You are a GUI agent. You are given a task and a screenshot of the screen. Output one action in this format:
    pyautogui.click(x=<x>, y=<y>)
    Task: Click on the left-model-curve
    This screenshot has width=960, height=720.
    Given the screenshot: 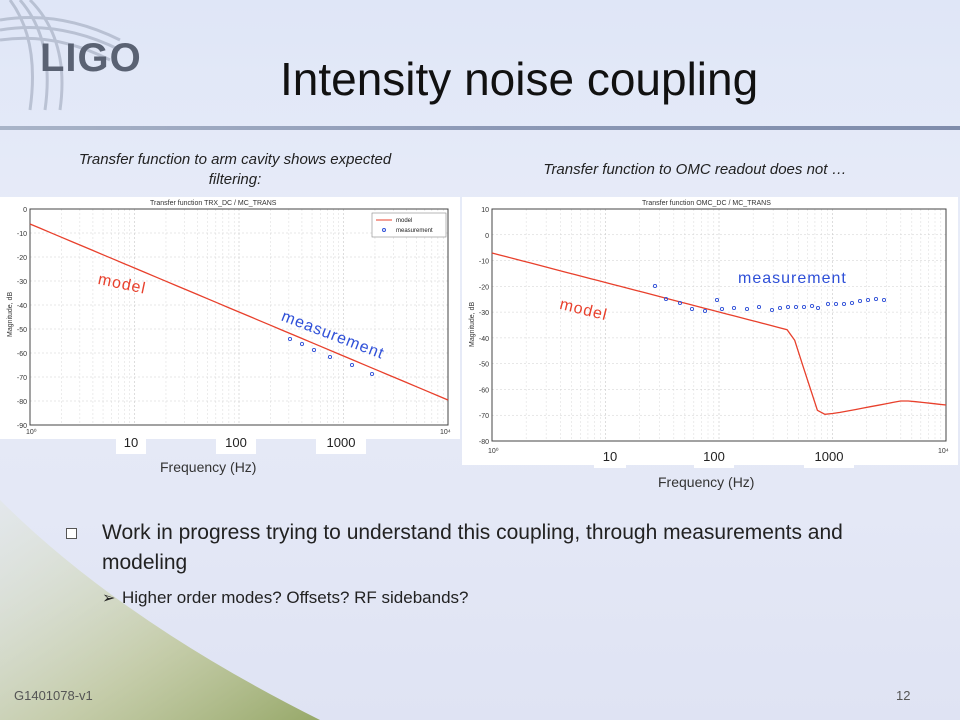 What is the action you would take?
    pyautogui.click(x=239, y=312)
    